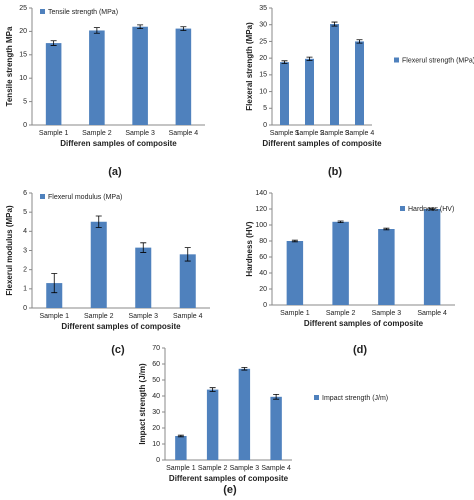 The image size is (474, 500). What do you see at coordinates (25, 193) in the screenshot?
I see `y-tick-label: 6` at bounding box center [25, 193].